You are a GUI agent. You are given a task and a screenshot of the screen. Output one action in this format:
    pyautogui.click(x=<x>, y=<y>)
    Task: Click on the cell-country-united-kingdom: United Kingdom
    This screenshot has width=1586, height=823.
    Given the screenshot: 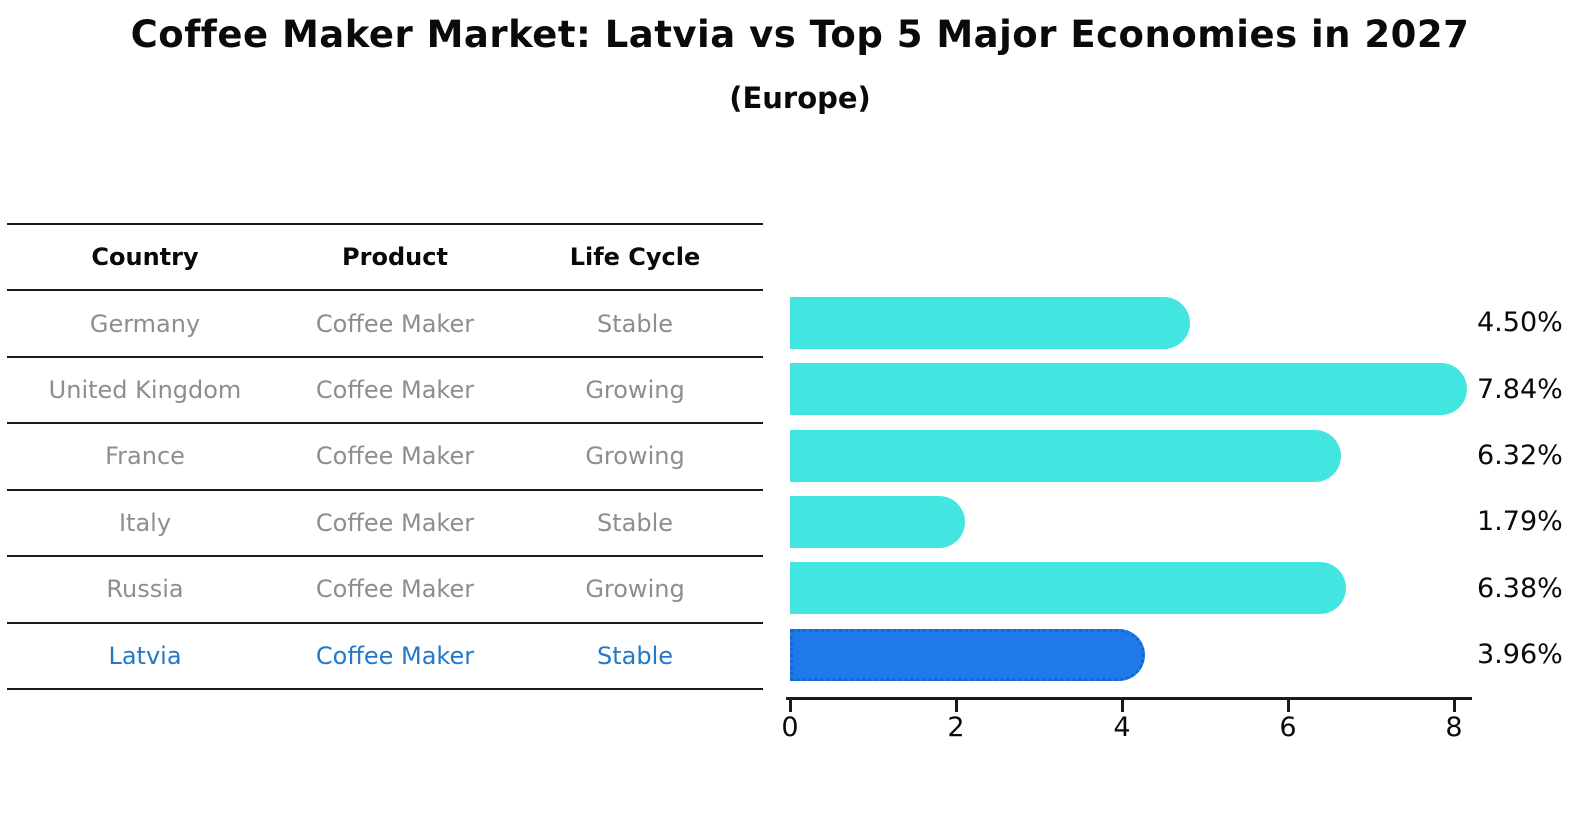 What is the action you would take?
    pyautogui.click(x=145, y=390)
    